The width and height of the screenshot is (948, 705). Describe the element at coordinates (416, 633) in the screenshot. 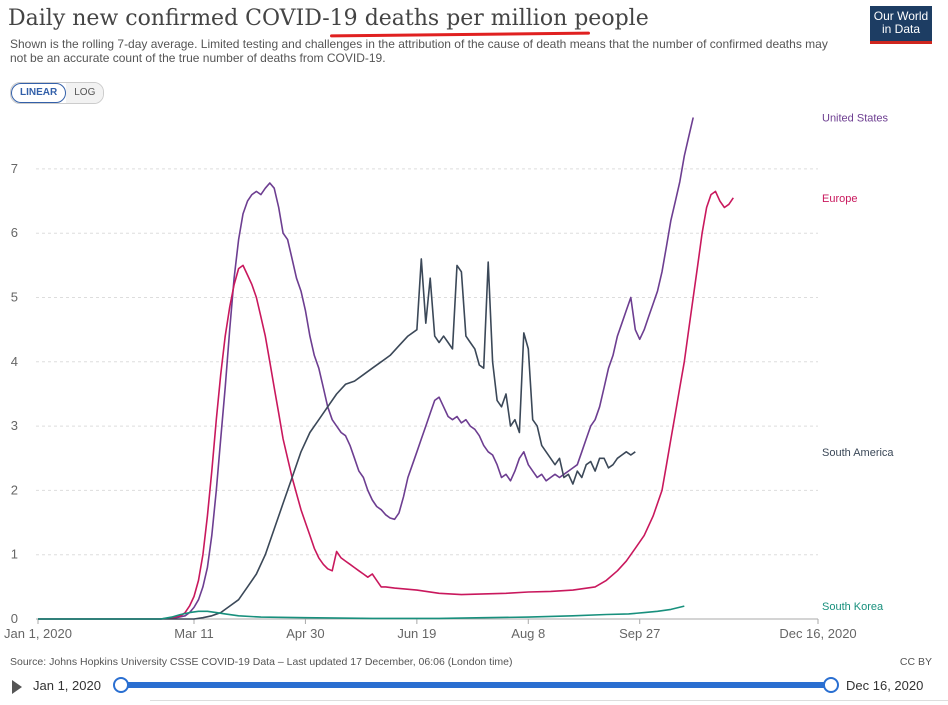

I see `x-tick-label: Jun 19` at that location.